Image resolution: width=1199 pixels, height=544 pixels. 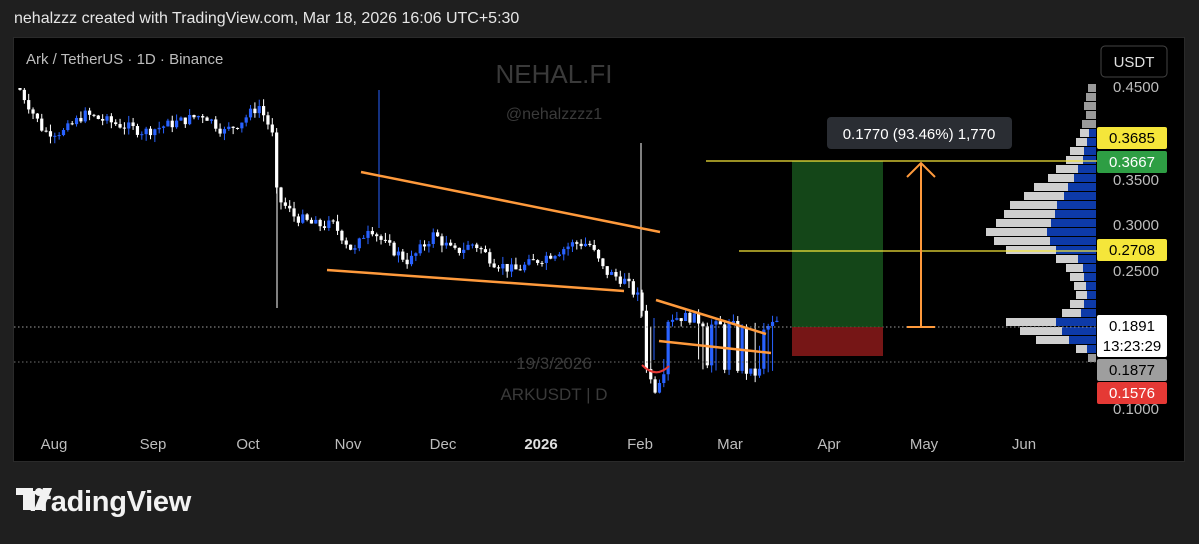 I want to click on y-axis: 0.4500 0.3500 0.3000 0.2500 0.1000, so click(x=1136, y=248).